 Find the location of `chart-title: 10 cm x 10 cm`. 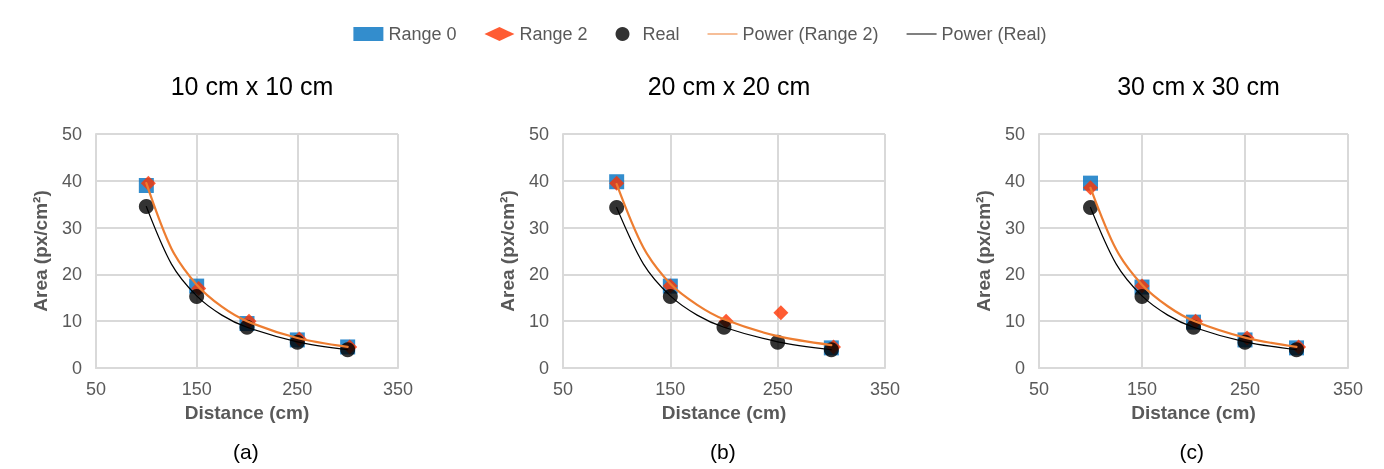

chart-title: 10 cm x 10 cm is located at coordinates (252, 85).